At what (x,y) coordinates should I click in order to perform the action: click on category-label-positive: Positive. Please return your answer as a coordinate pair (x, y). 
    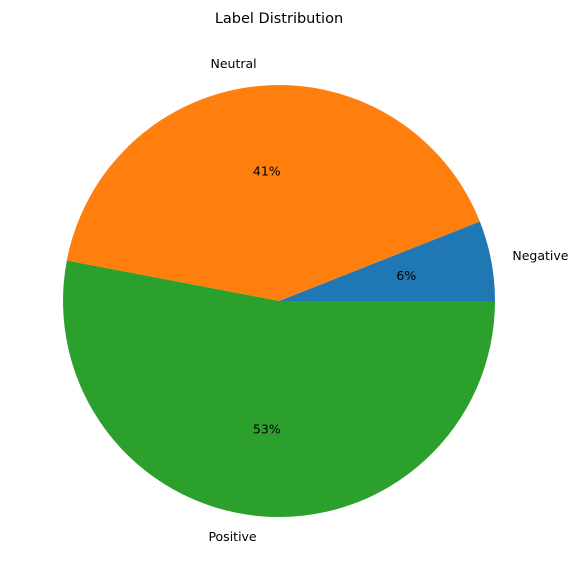
    Looking at the image, I should click on (232, 536).